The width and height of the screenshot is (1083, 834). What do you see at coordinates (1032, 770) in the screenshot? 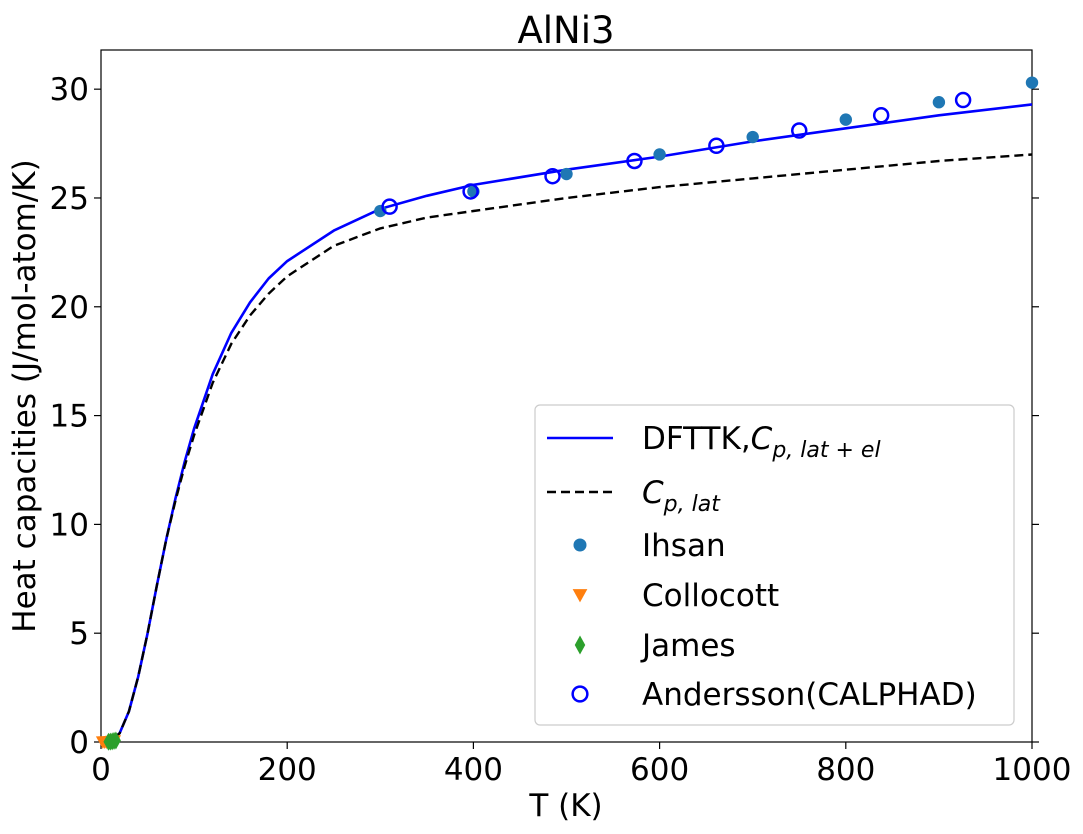
I see `x-tick-label: 1000` at bounding box center [1032, 770].